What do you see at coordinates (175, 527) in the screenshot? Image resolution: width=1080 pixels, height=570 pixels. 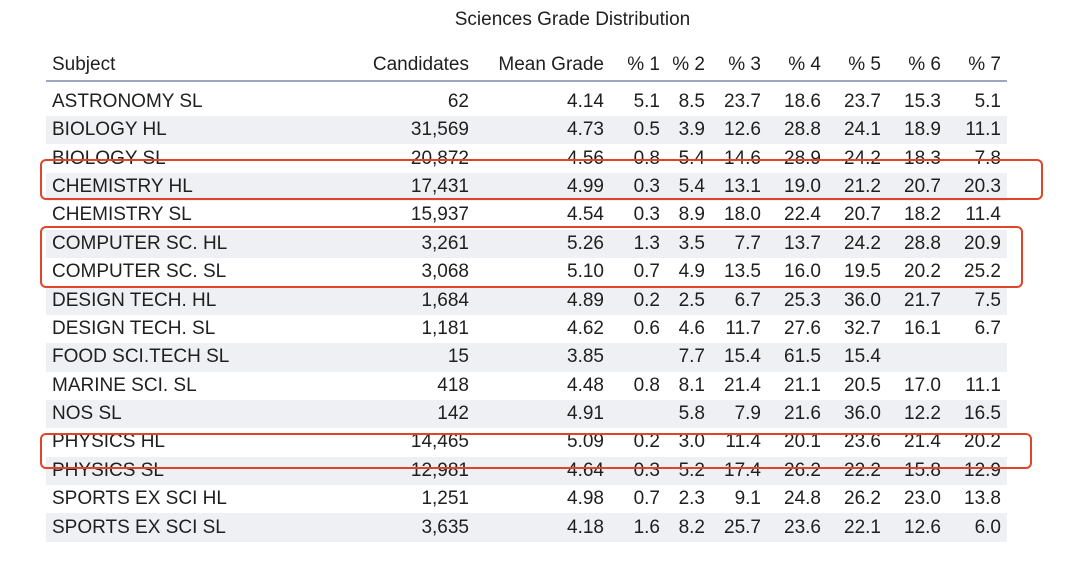 I see `subject-cell: SPORTS EX SCI SL` at bounding box center [175, 527].